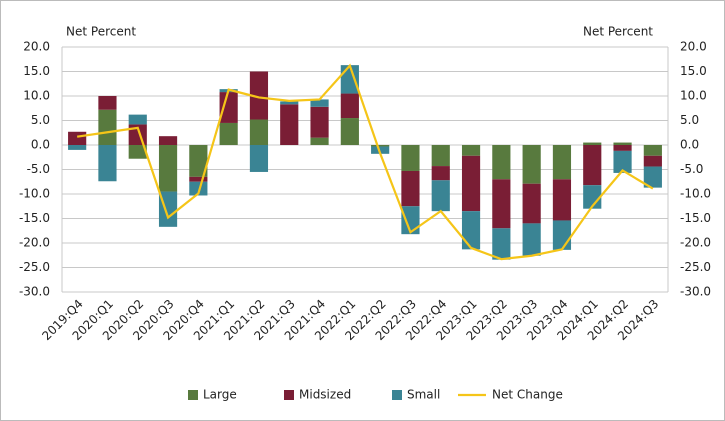 Image resolution: width=725 pixels, height=421 pixels. Describe the element at coordinates (38, 169) in the screenshot. I see `y-tick-label: -5.0` at that location.